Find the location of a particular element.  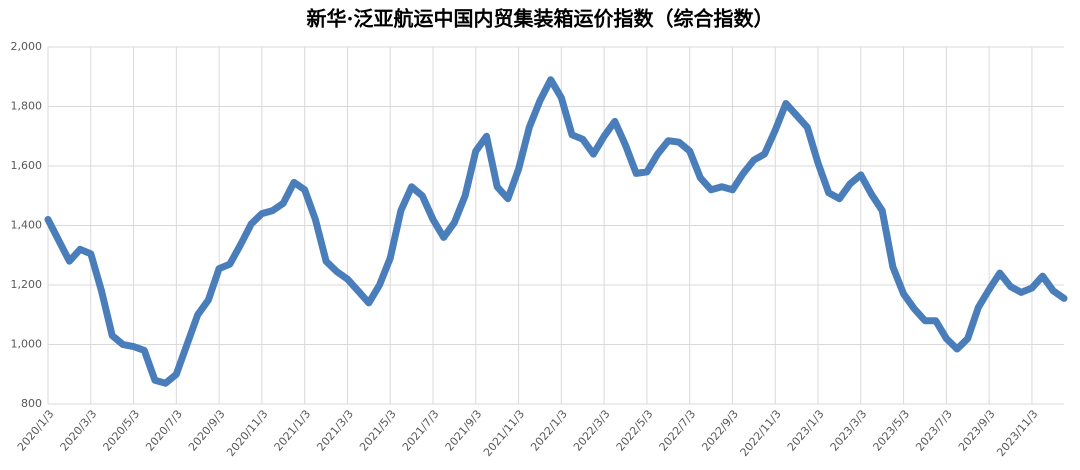

x-tick-label: 2023/7/3 is located at coordinates (934, 431).